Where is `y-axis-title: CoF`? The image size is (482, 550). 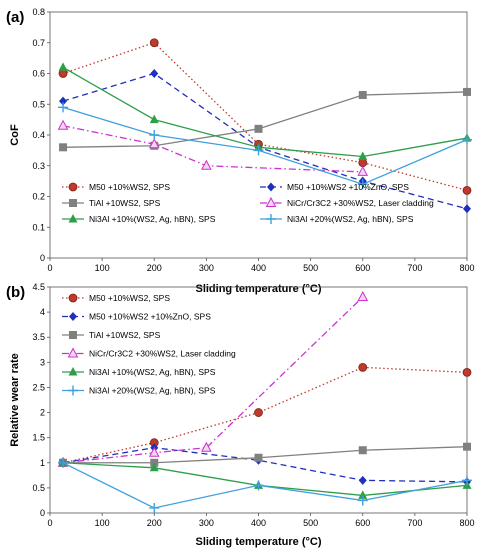
y-axis-title: CoF is located at coordinates (15, 135).